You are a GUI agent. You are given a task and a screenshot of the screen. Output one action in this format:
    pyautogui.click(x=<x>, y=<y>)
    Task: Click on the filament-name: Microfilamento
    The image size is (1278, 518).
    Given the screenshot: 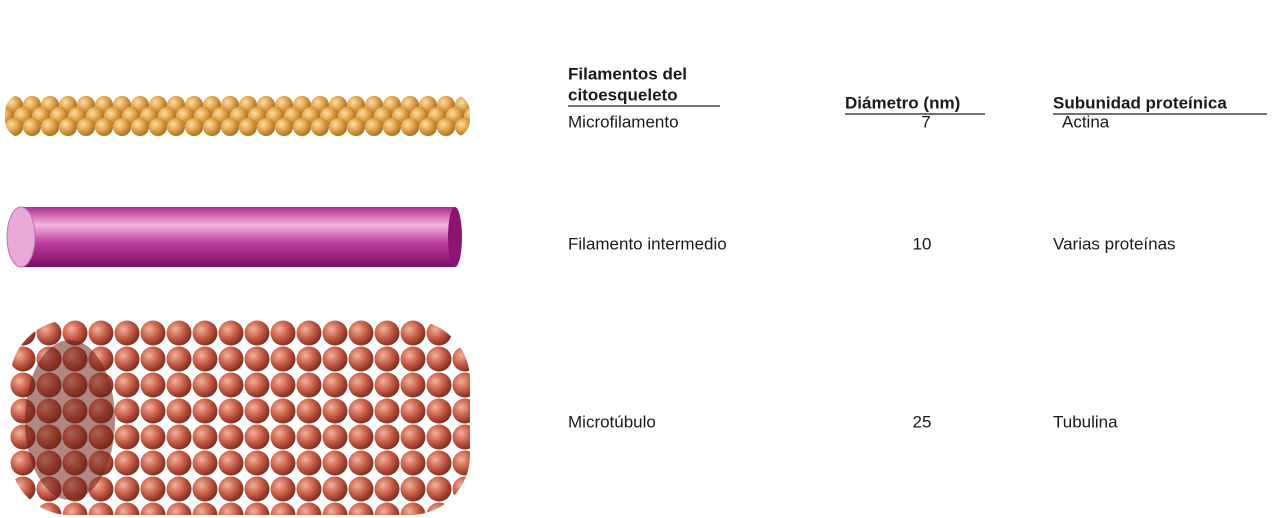 What is the action you would take?
    pyautogui.click(x=623, y=121)
    